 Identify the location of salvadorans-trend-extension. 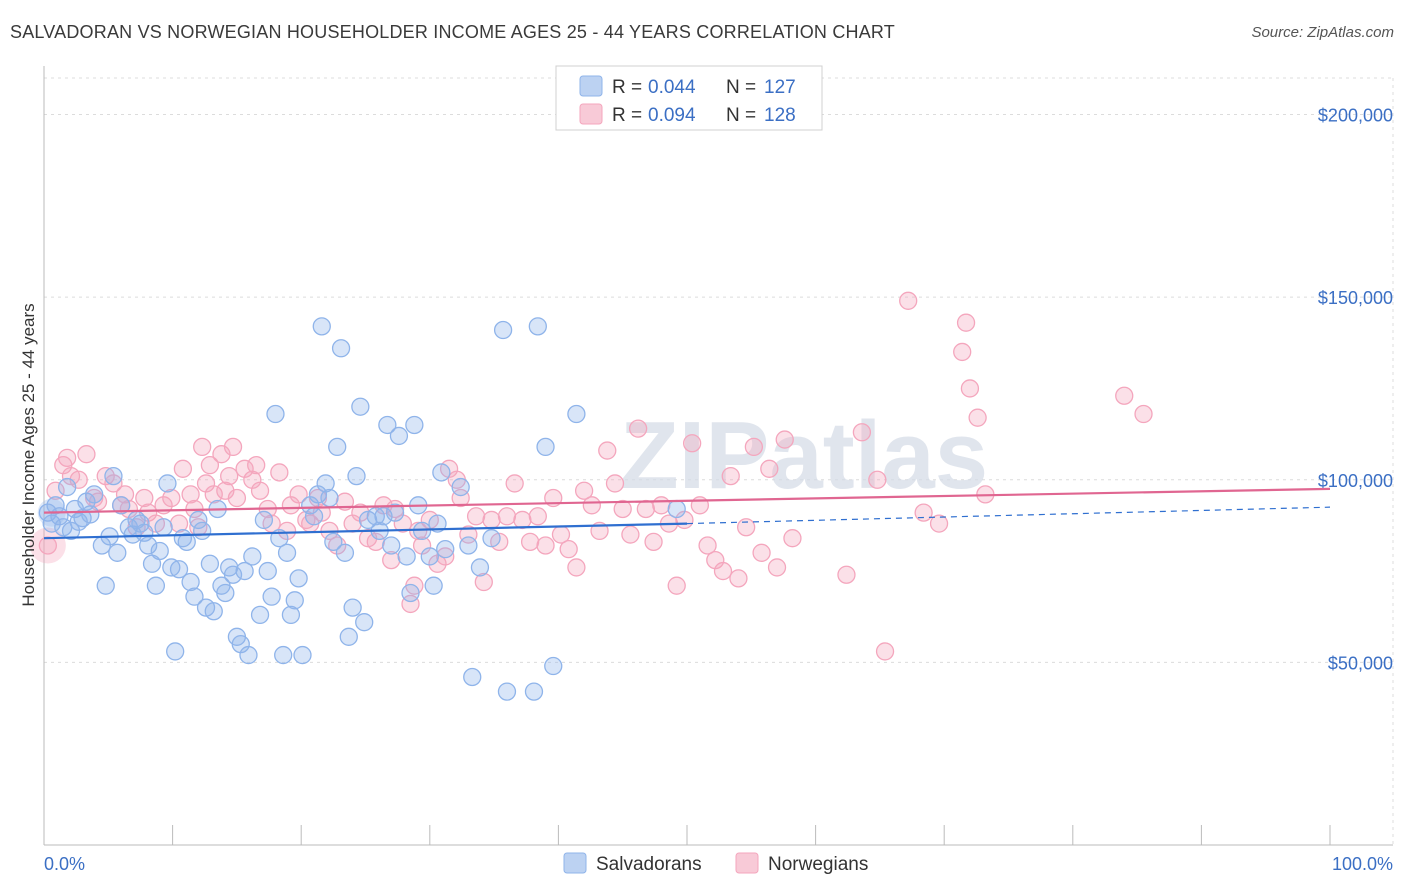
(1008, 515).